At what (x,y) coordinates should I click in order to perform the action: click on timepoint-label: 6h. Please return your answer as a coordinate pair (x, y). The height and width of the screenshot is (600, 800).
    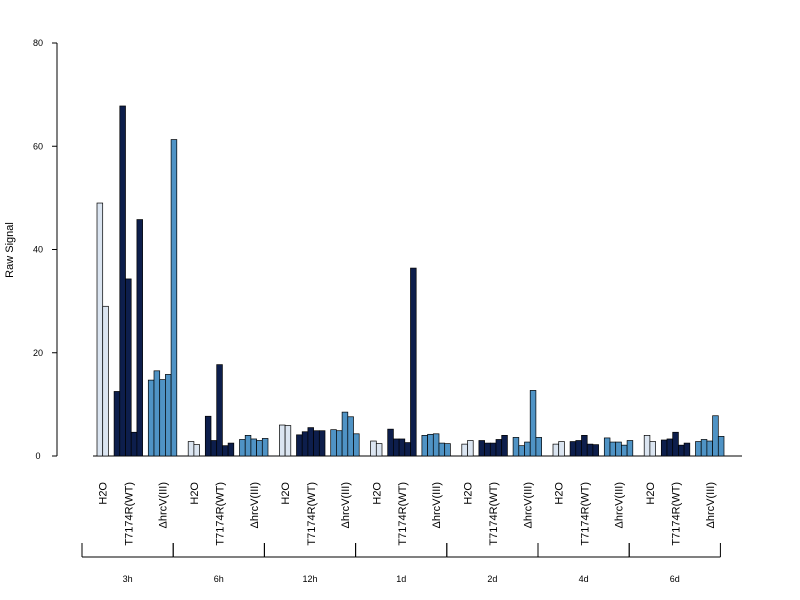
    Looking at the image, I should click on (219, 579).